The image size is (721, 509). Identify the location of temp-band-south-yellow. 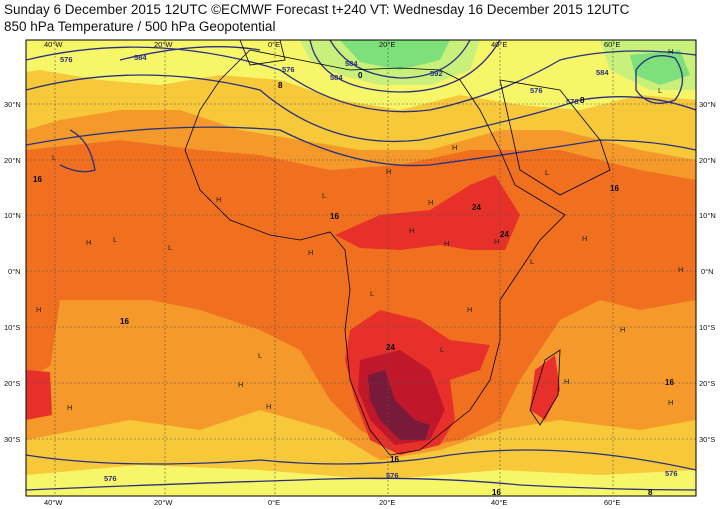
(361, 480).